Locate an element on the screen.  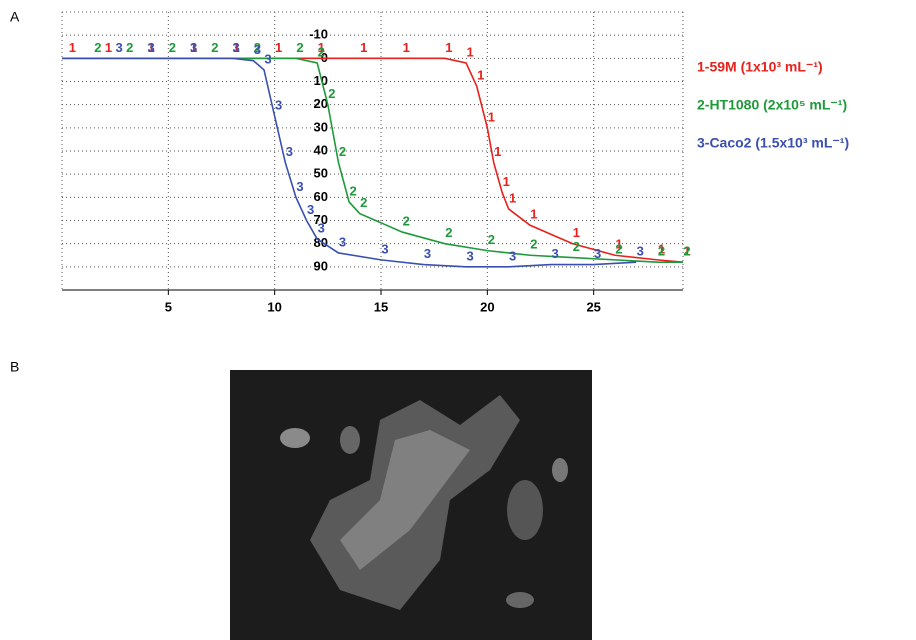
panel-label: A is located at coordinates (15, 17).